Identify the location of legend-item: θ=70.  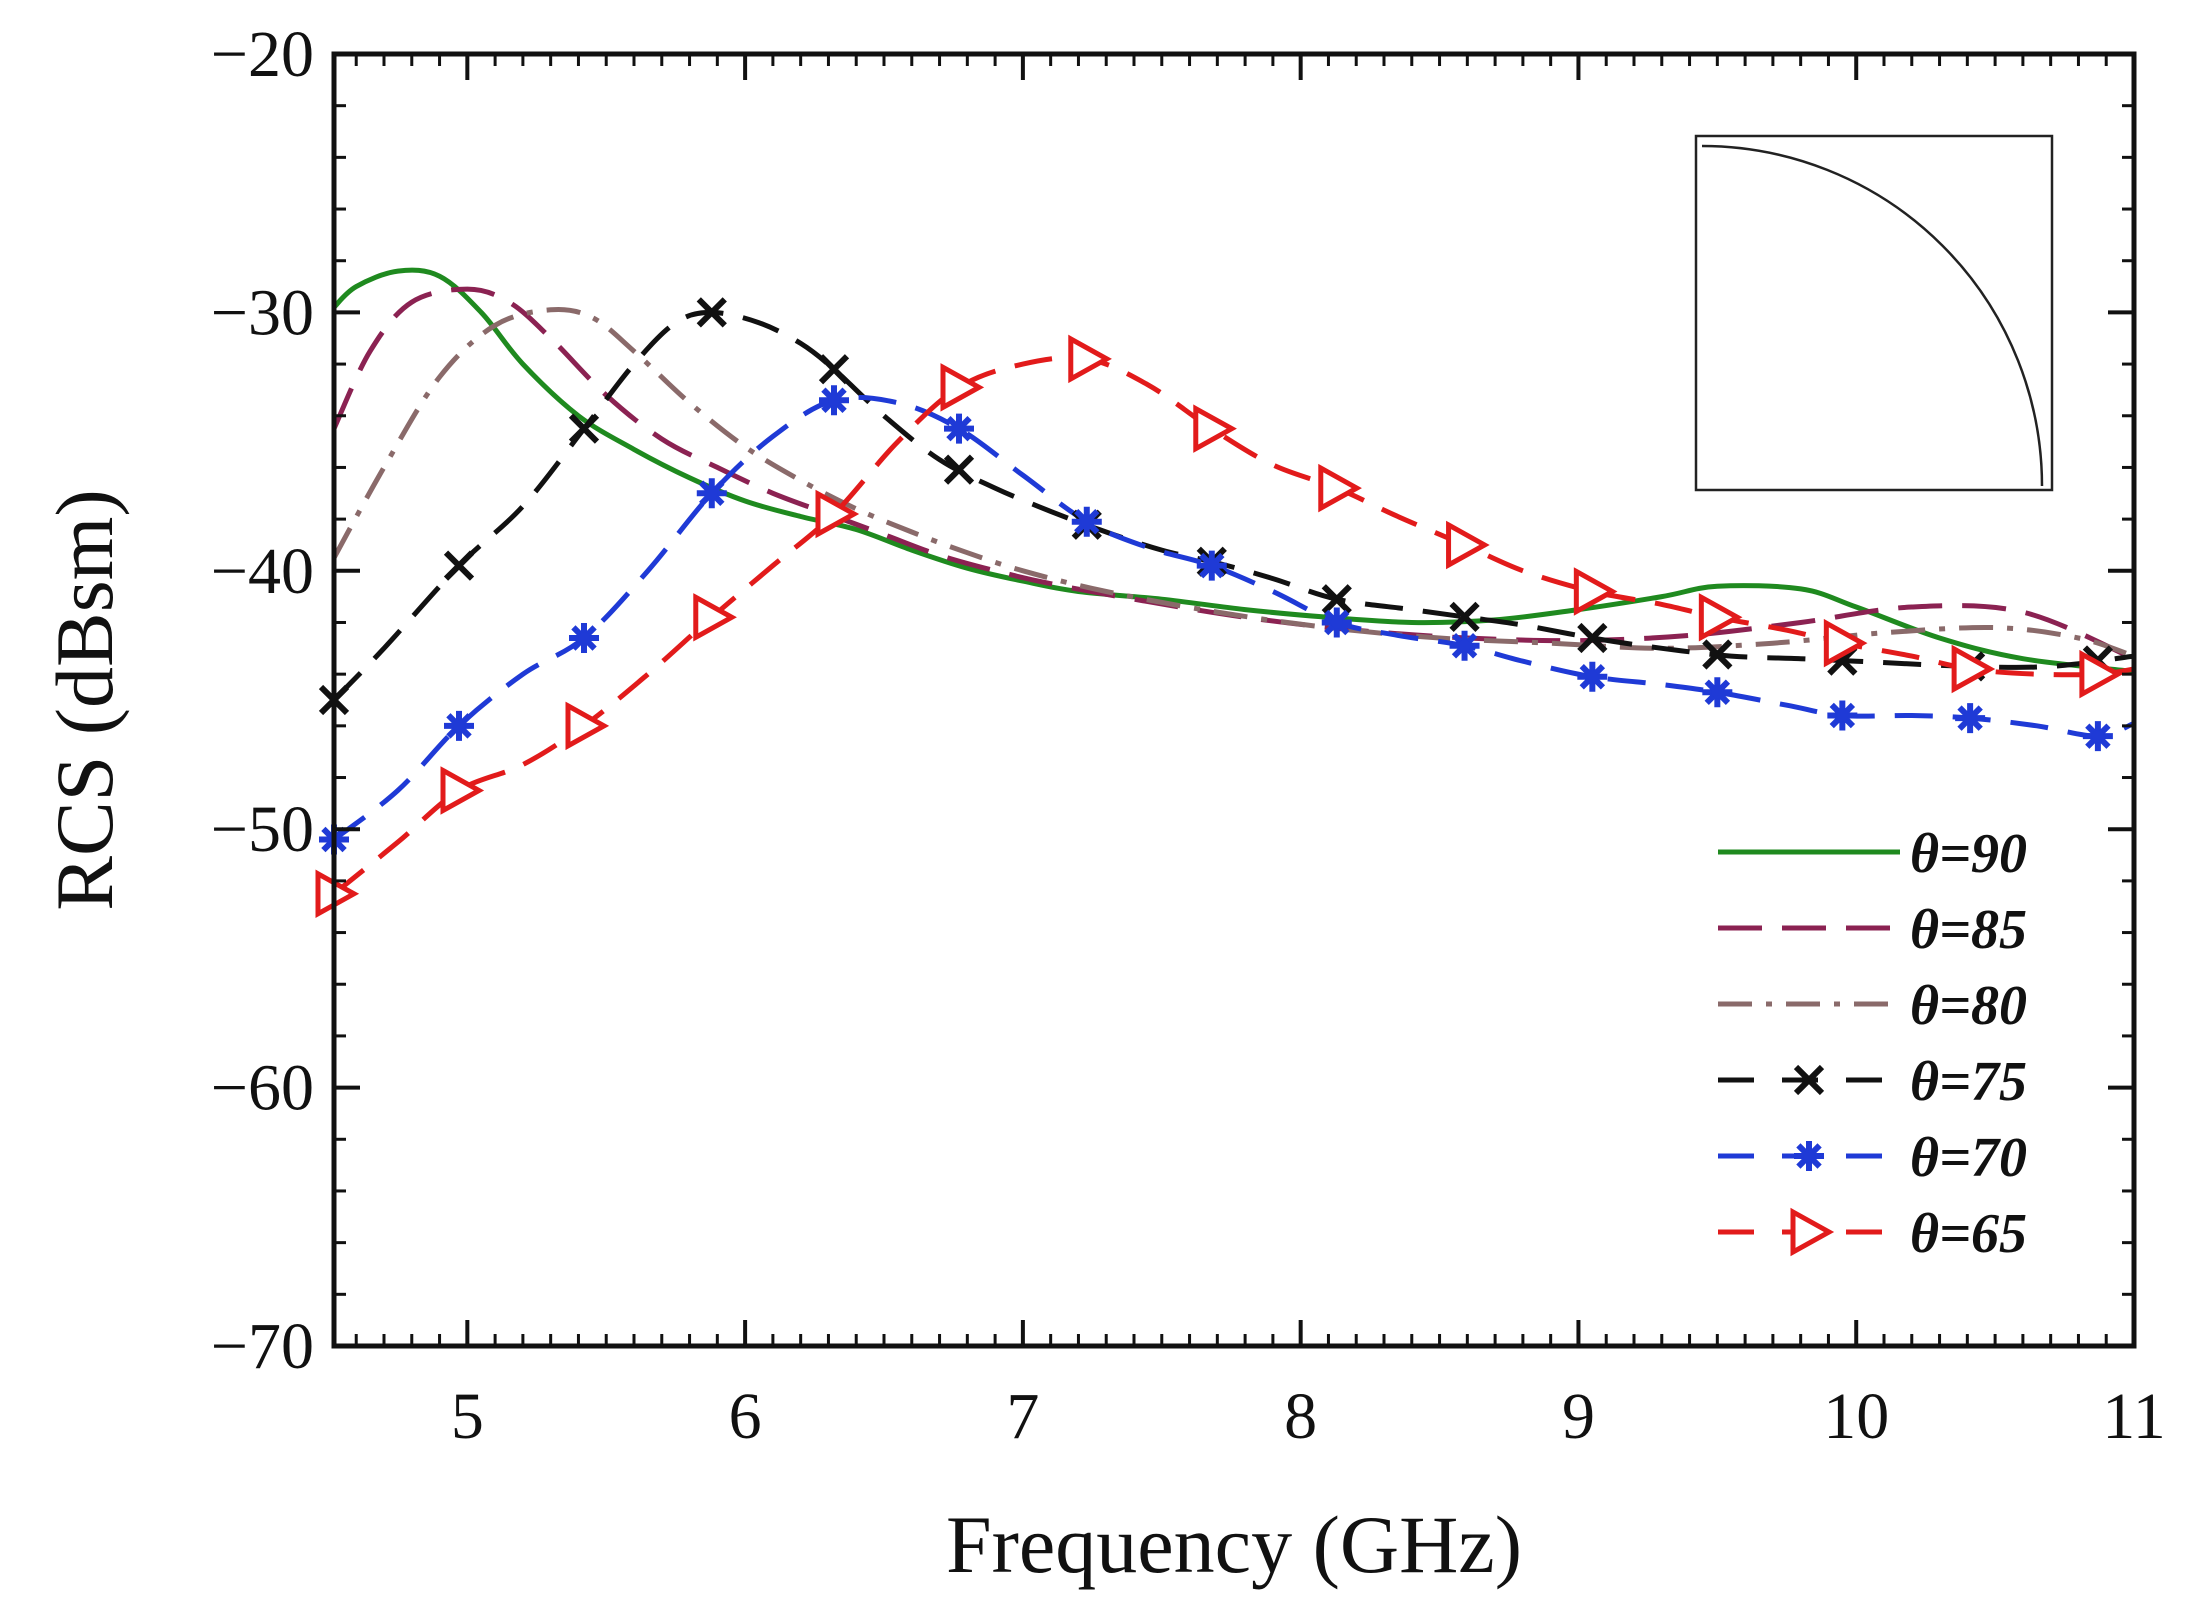
(1872, 1158).